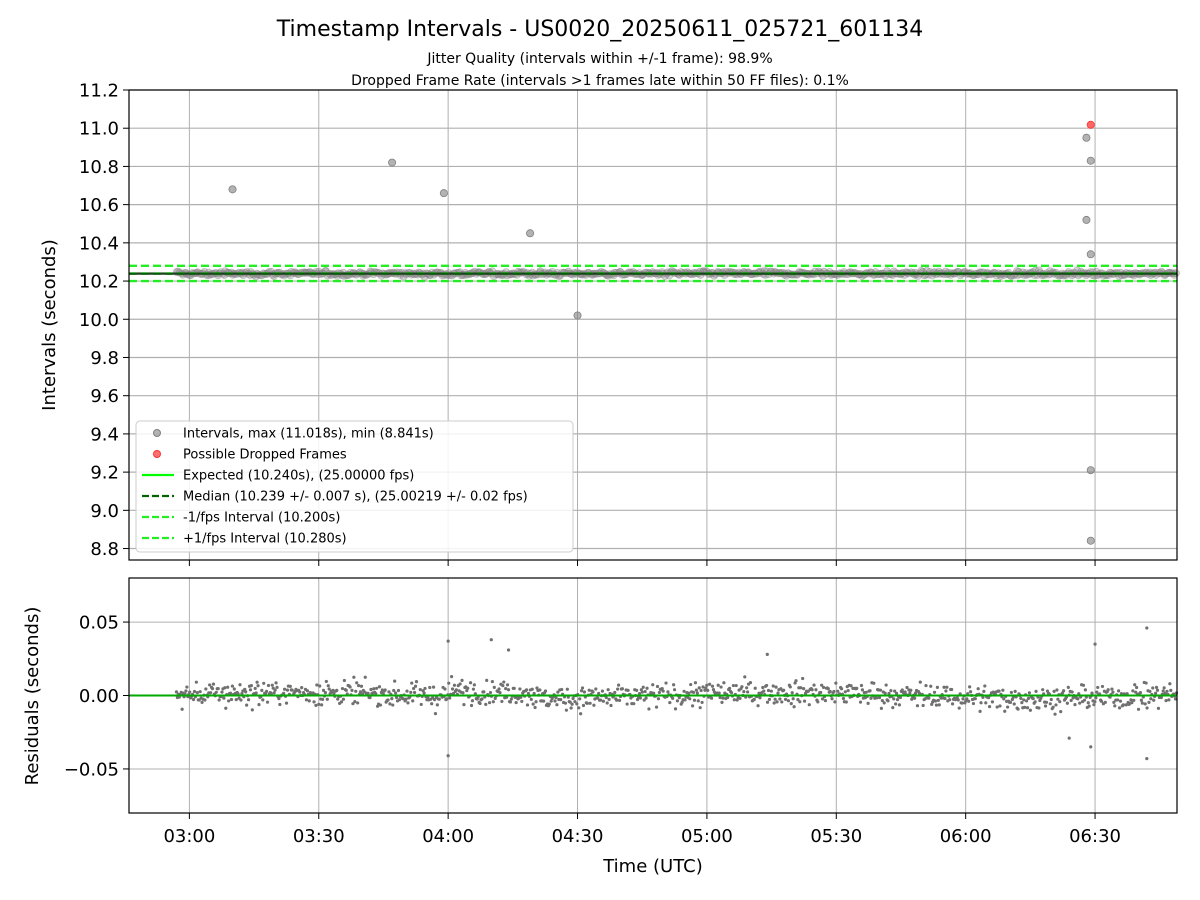 The image size is (1200, 900). What do you see at coordinates (642, 563) in the screenshot?
I see `intervals-x-tick-marks` at bounding box center [642, 563].